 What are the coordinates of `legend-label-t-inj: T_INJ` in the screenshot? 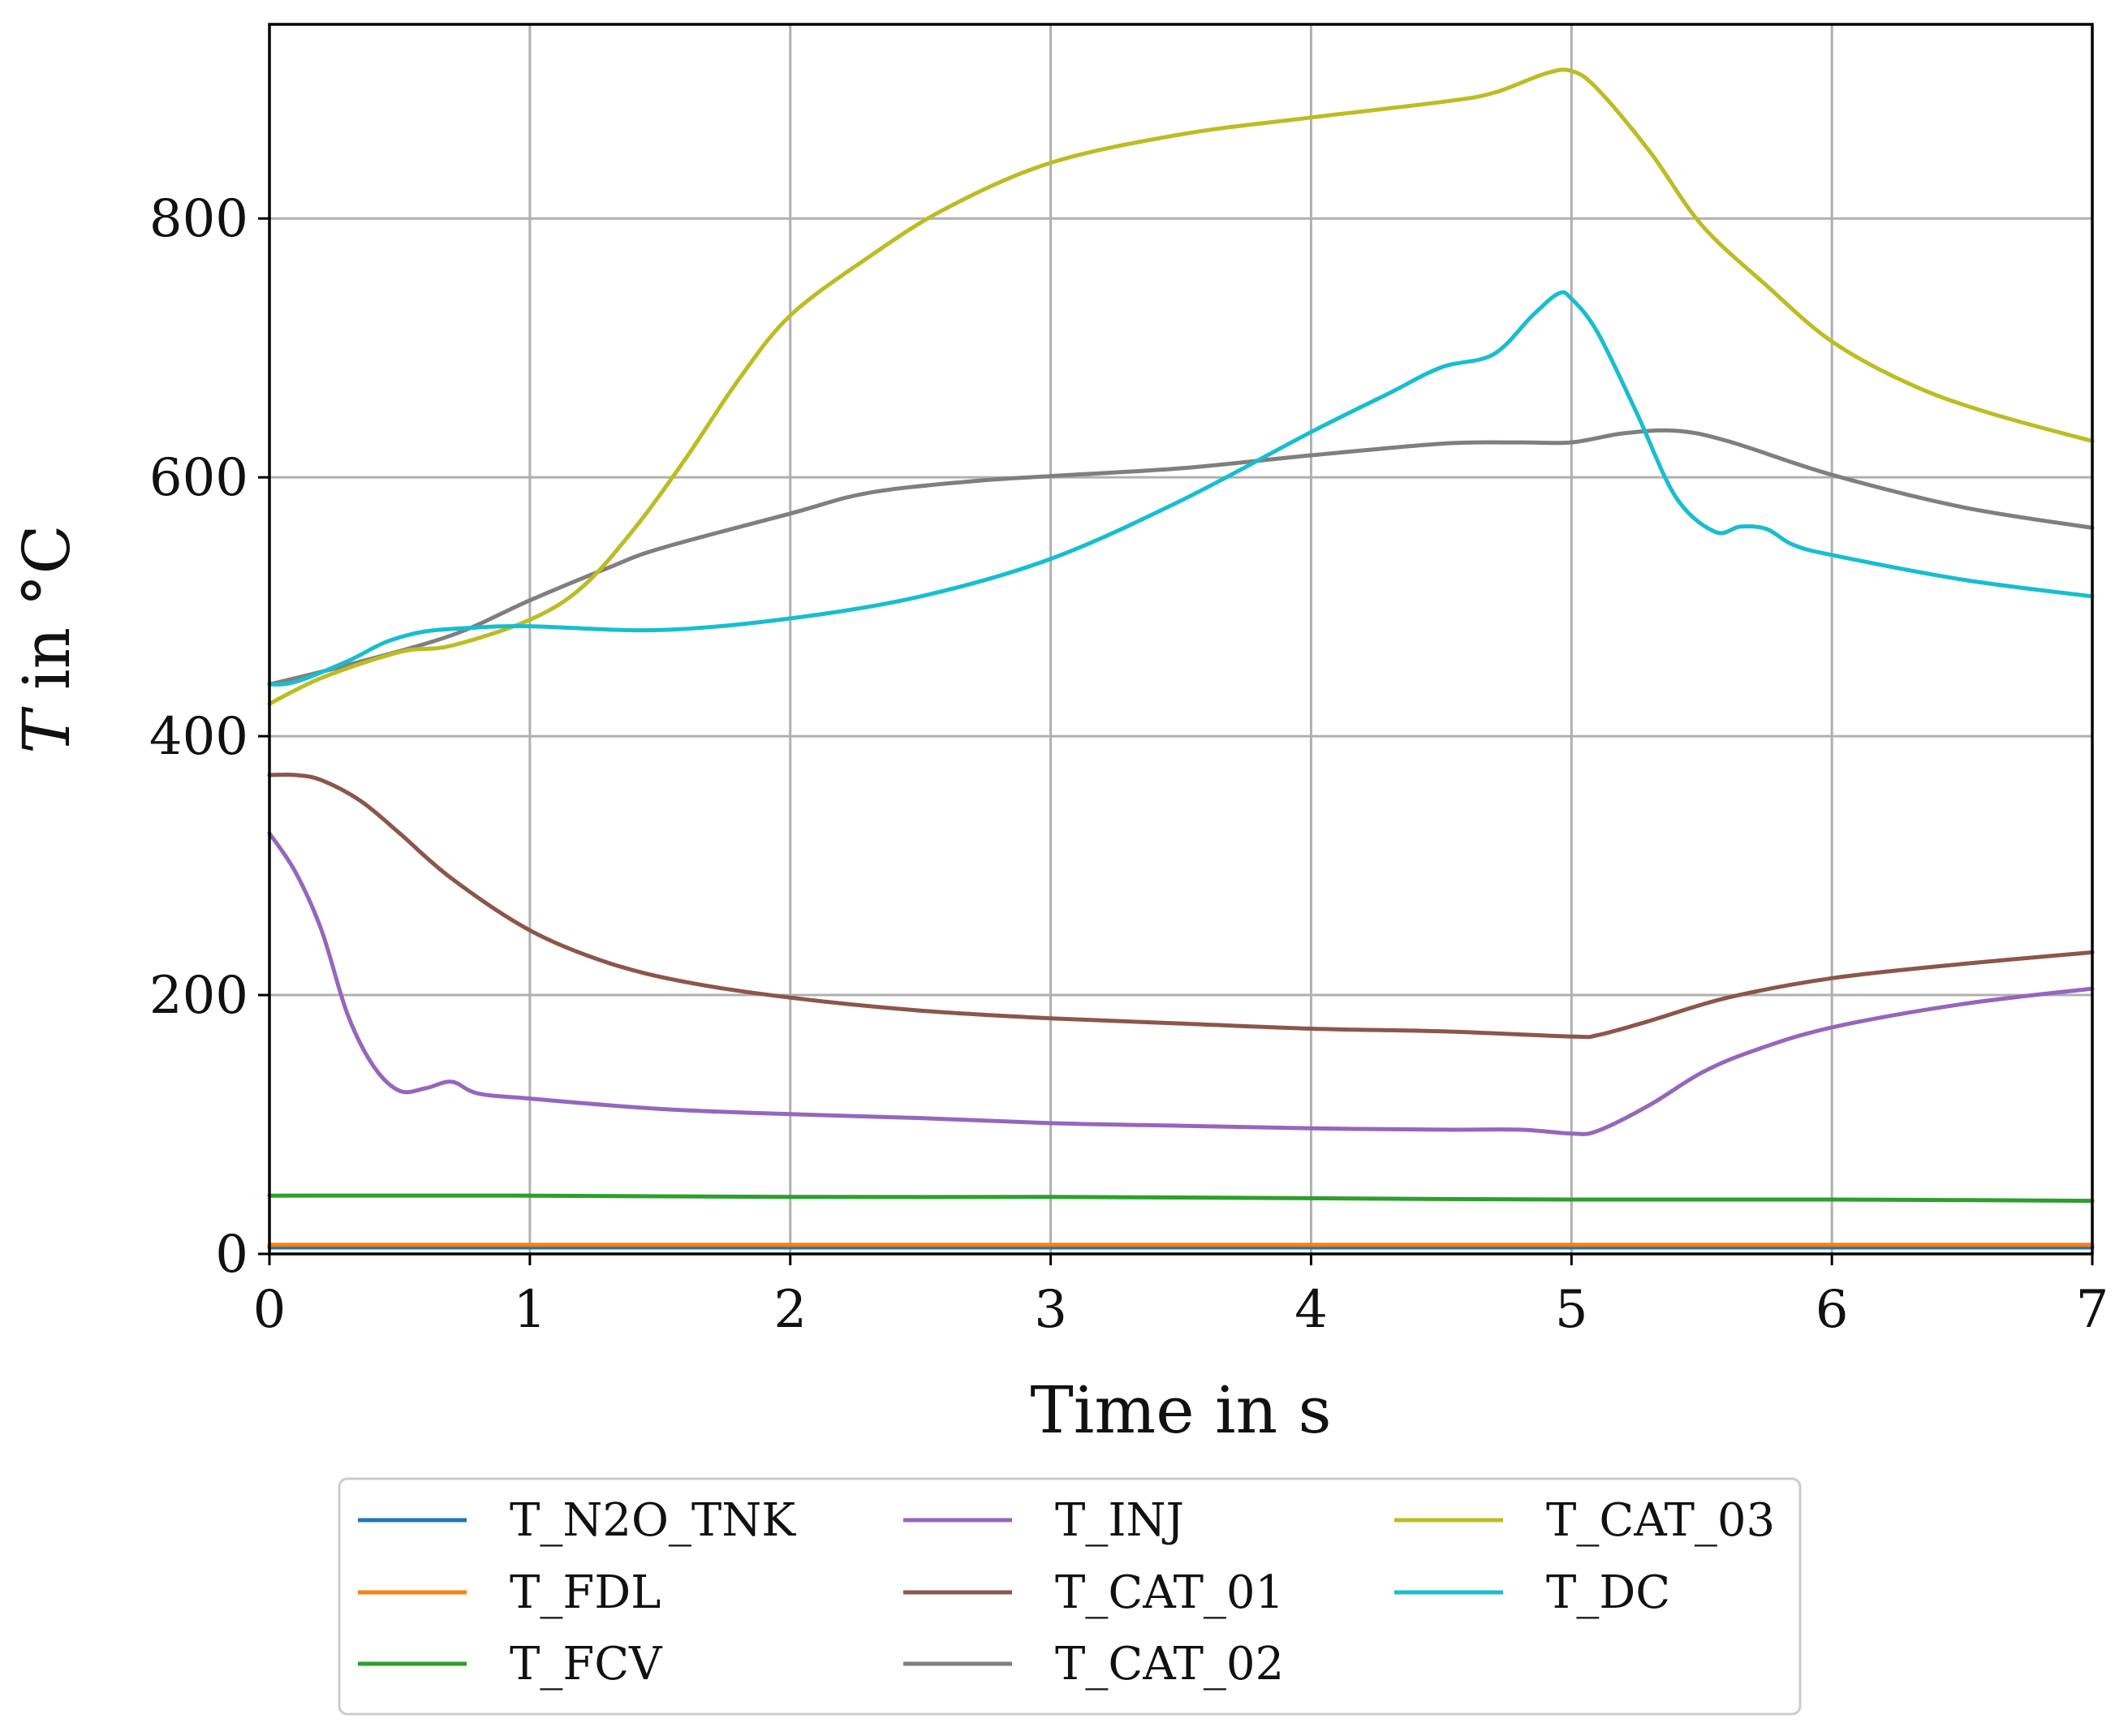 It's located at (1120, 1521).